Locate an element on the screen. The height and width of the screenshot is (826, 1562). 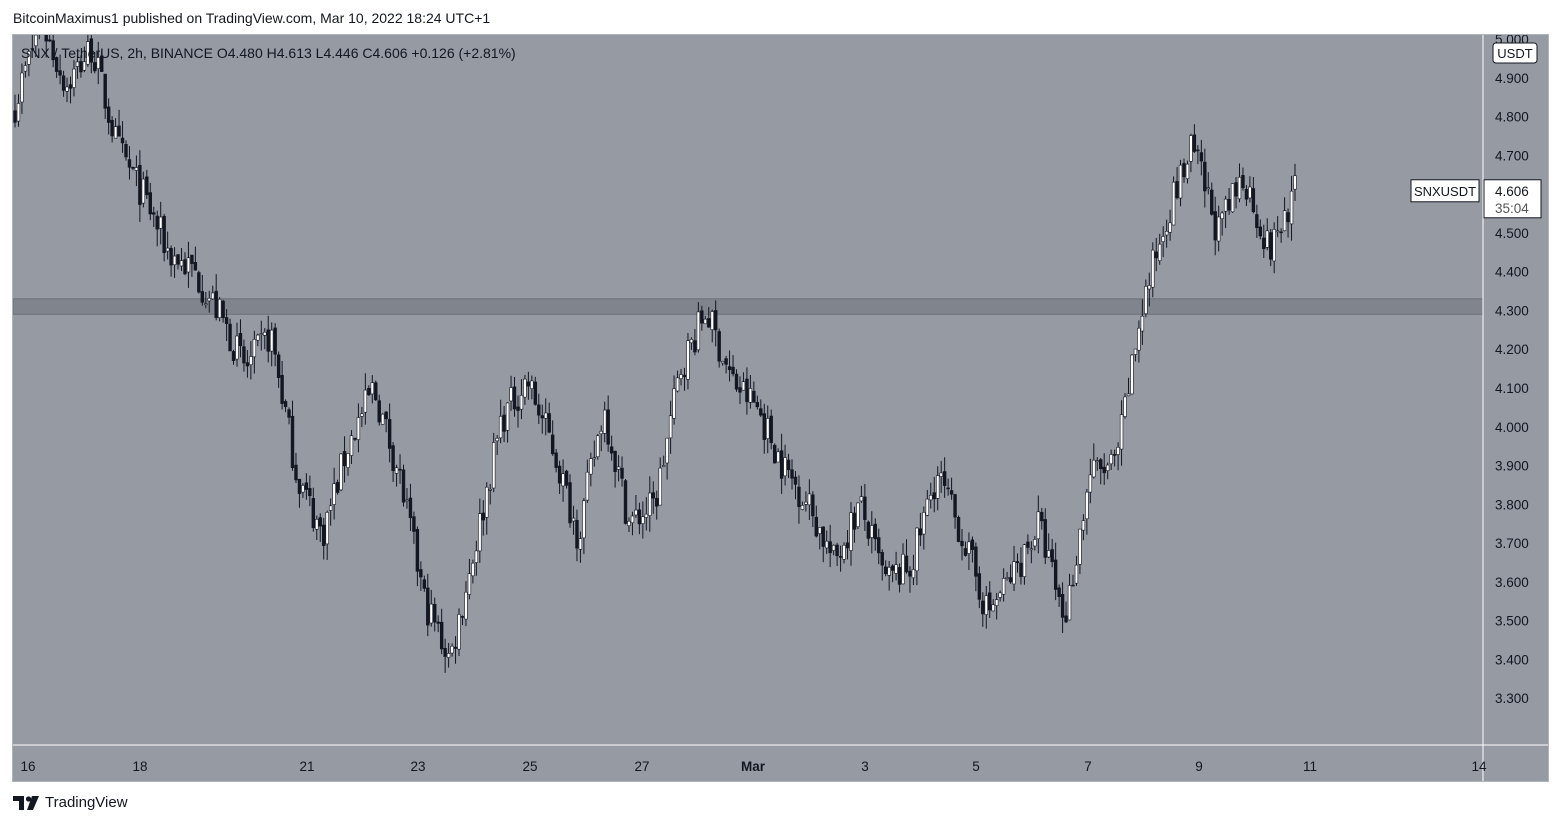
x-tick-label: 11 is located at coordinates (1310, 766).